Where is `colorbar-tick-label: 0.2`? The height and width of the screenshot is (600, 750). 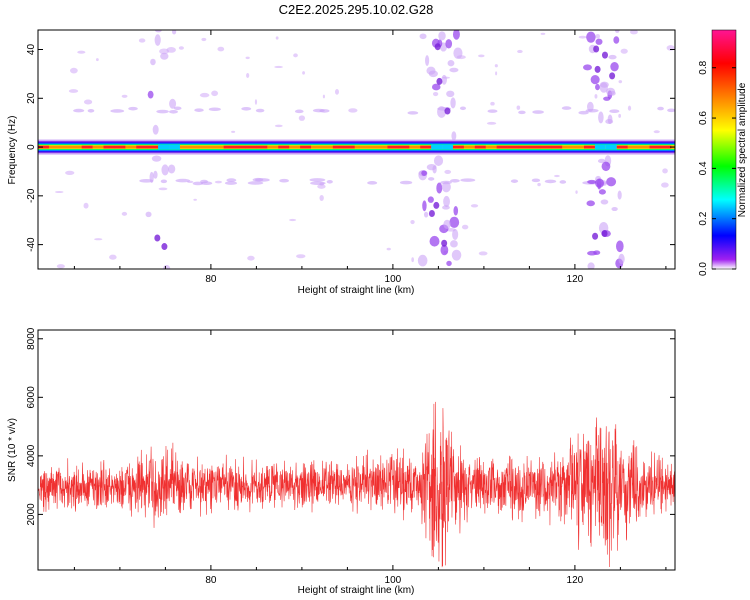 colorbar-tick-label: 0.2 is located at coordinates (703, 218).